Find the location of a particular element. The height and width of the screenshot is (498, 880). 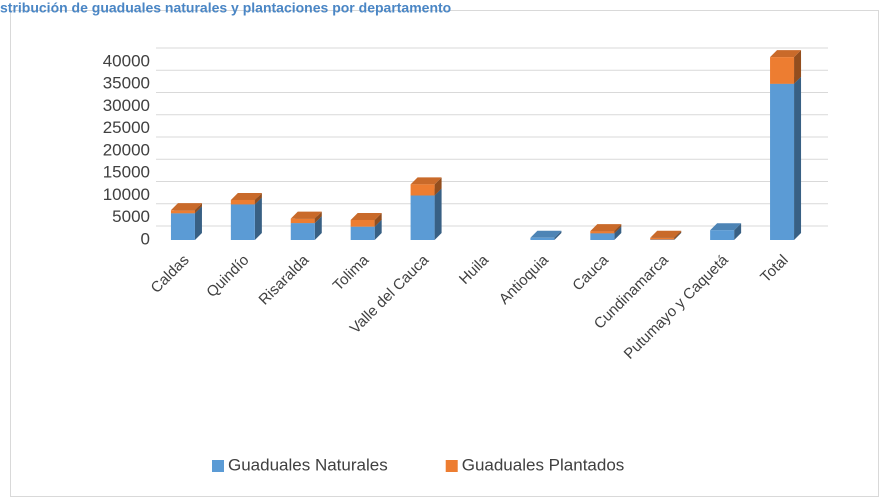

y-tick-label: 35000 is located at coordinates (126, 83).